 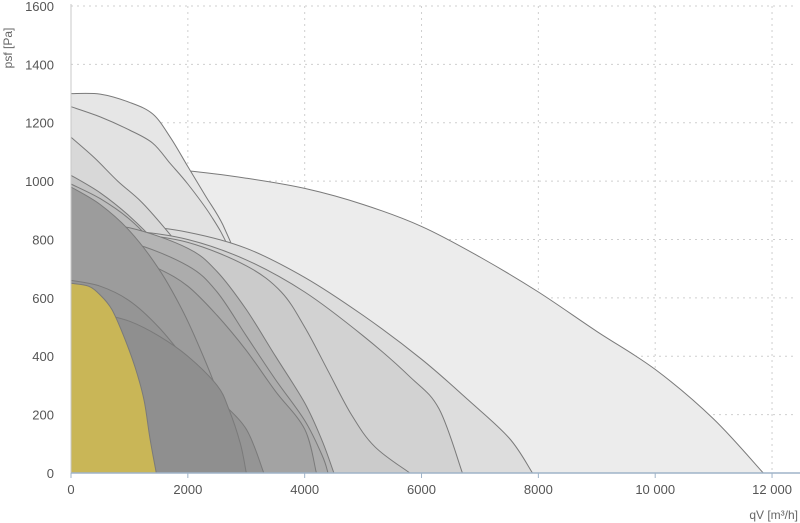 What do you see at coordinates (421, 489) in the screenshot?
I see `x-tick-label: 6000` at bounding box center [421, 489].